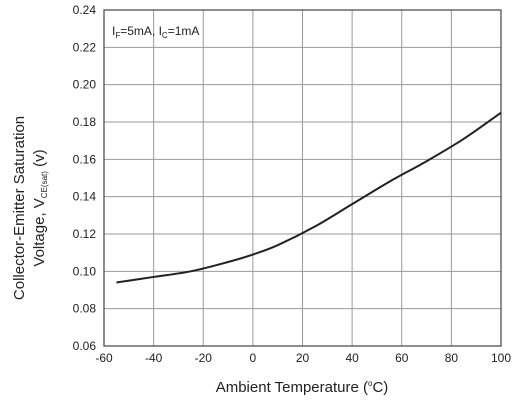 The image size is (515, 403). Describe the element at coordinates (19, 208) in the screenshot. I see `y-axis-label-line1: Collector-Emitter Saturation` at that location.